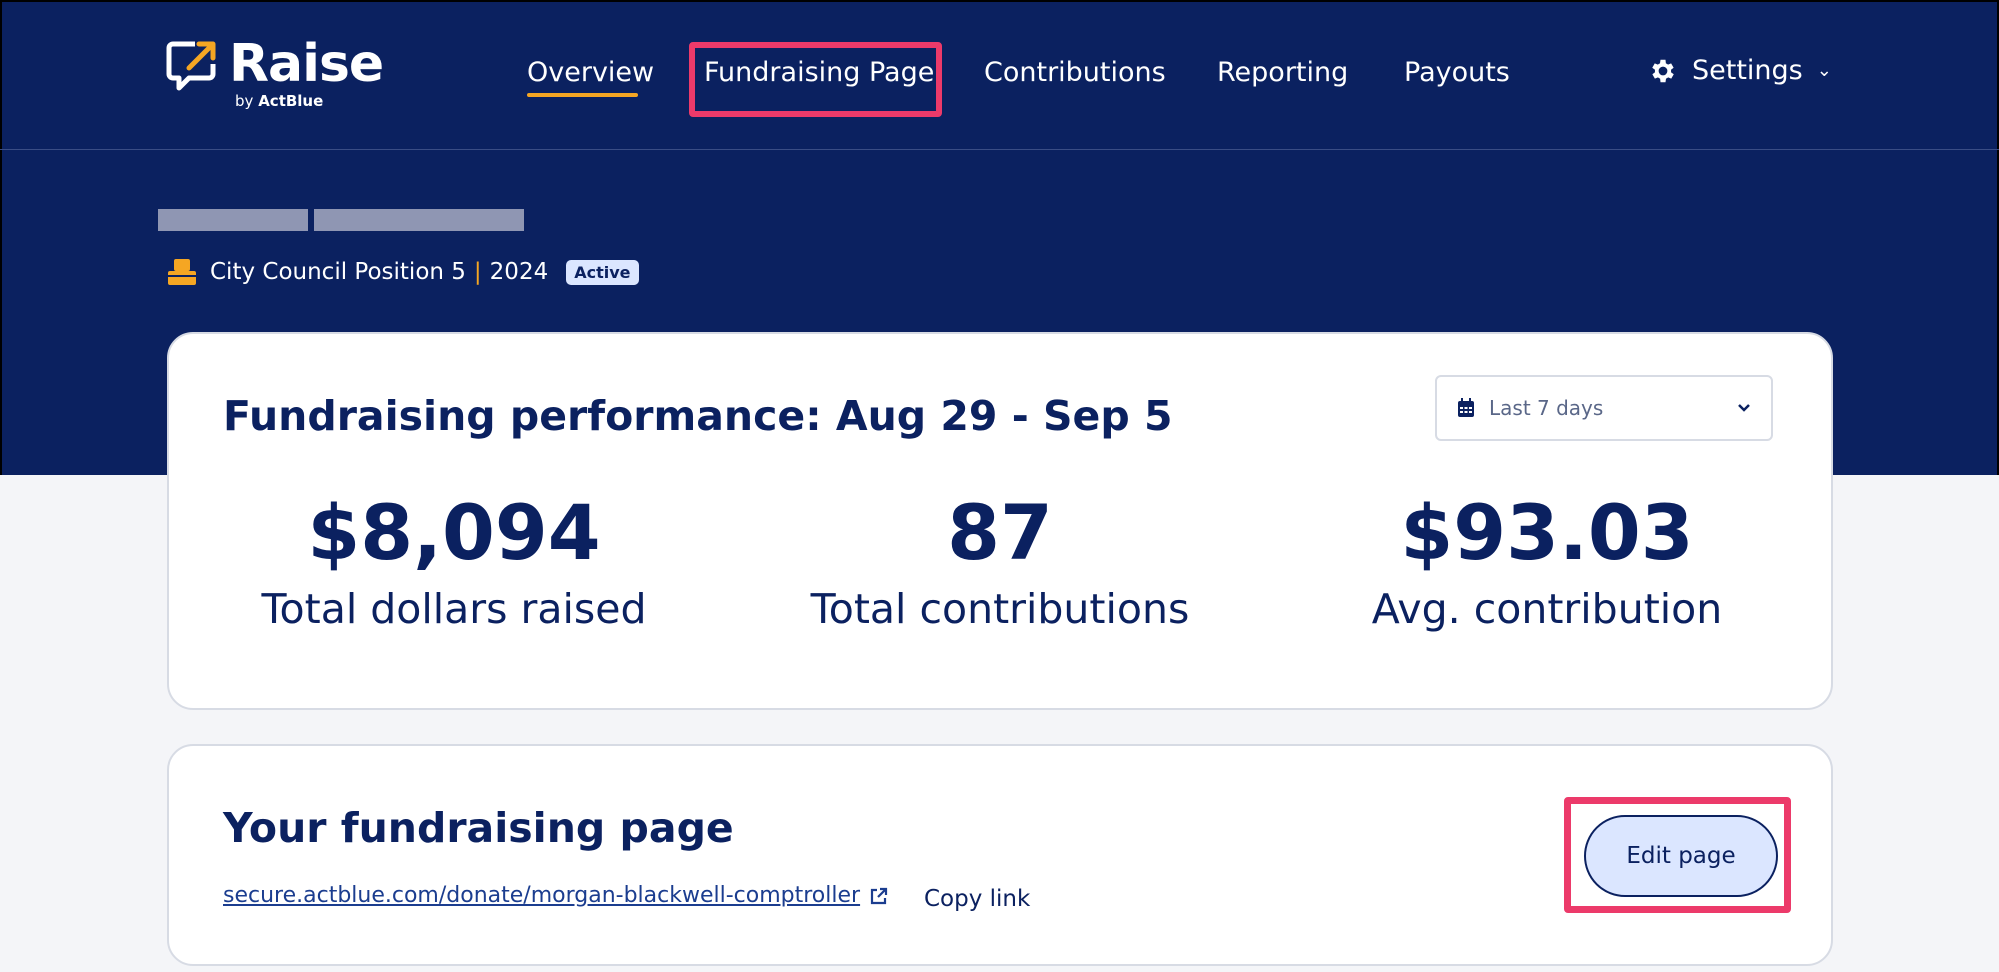 This screenshot has height=972, width=1999. I want to click on nav-contributions: Contributions, so click(1075, 72).